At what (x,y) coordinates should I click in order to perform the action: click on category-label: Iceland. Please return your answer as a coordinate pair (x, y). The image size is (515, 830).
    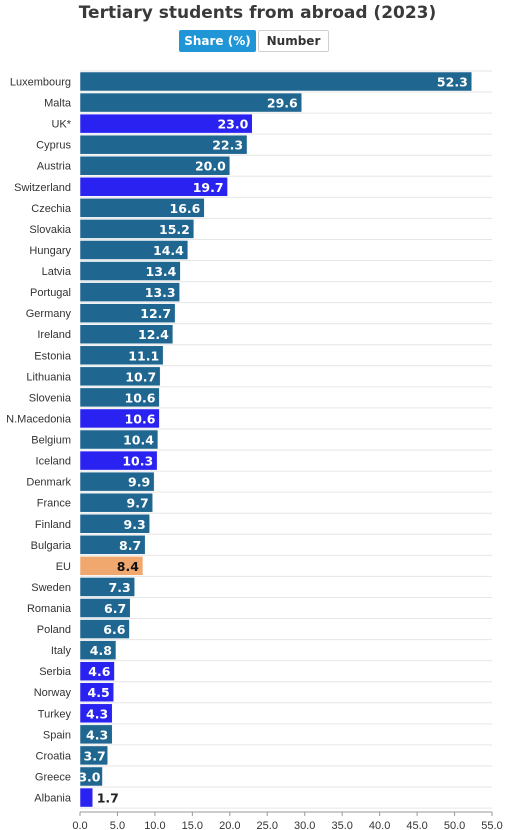
    Looking at the image, I should click on (53, 462).